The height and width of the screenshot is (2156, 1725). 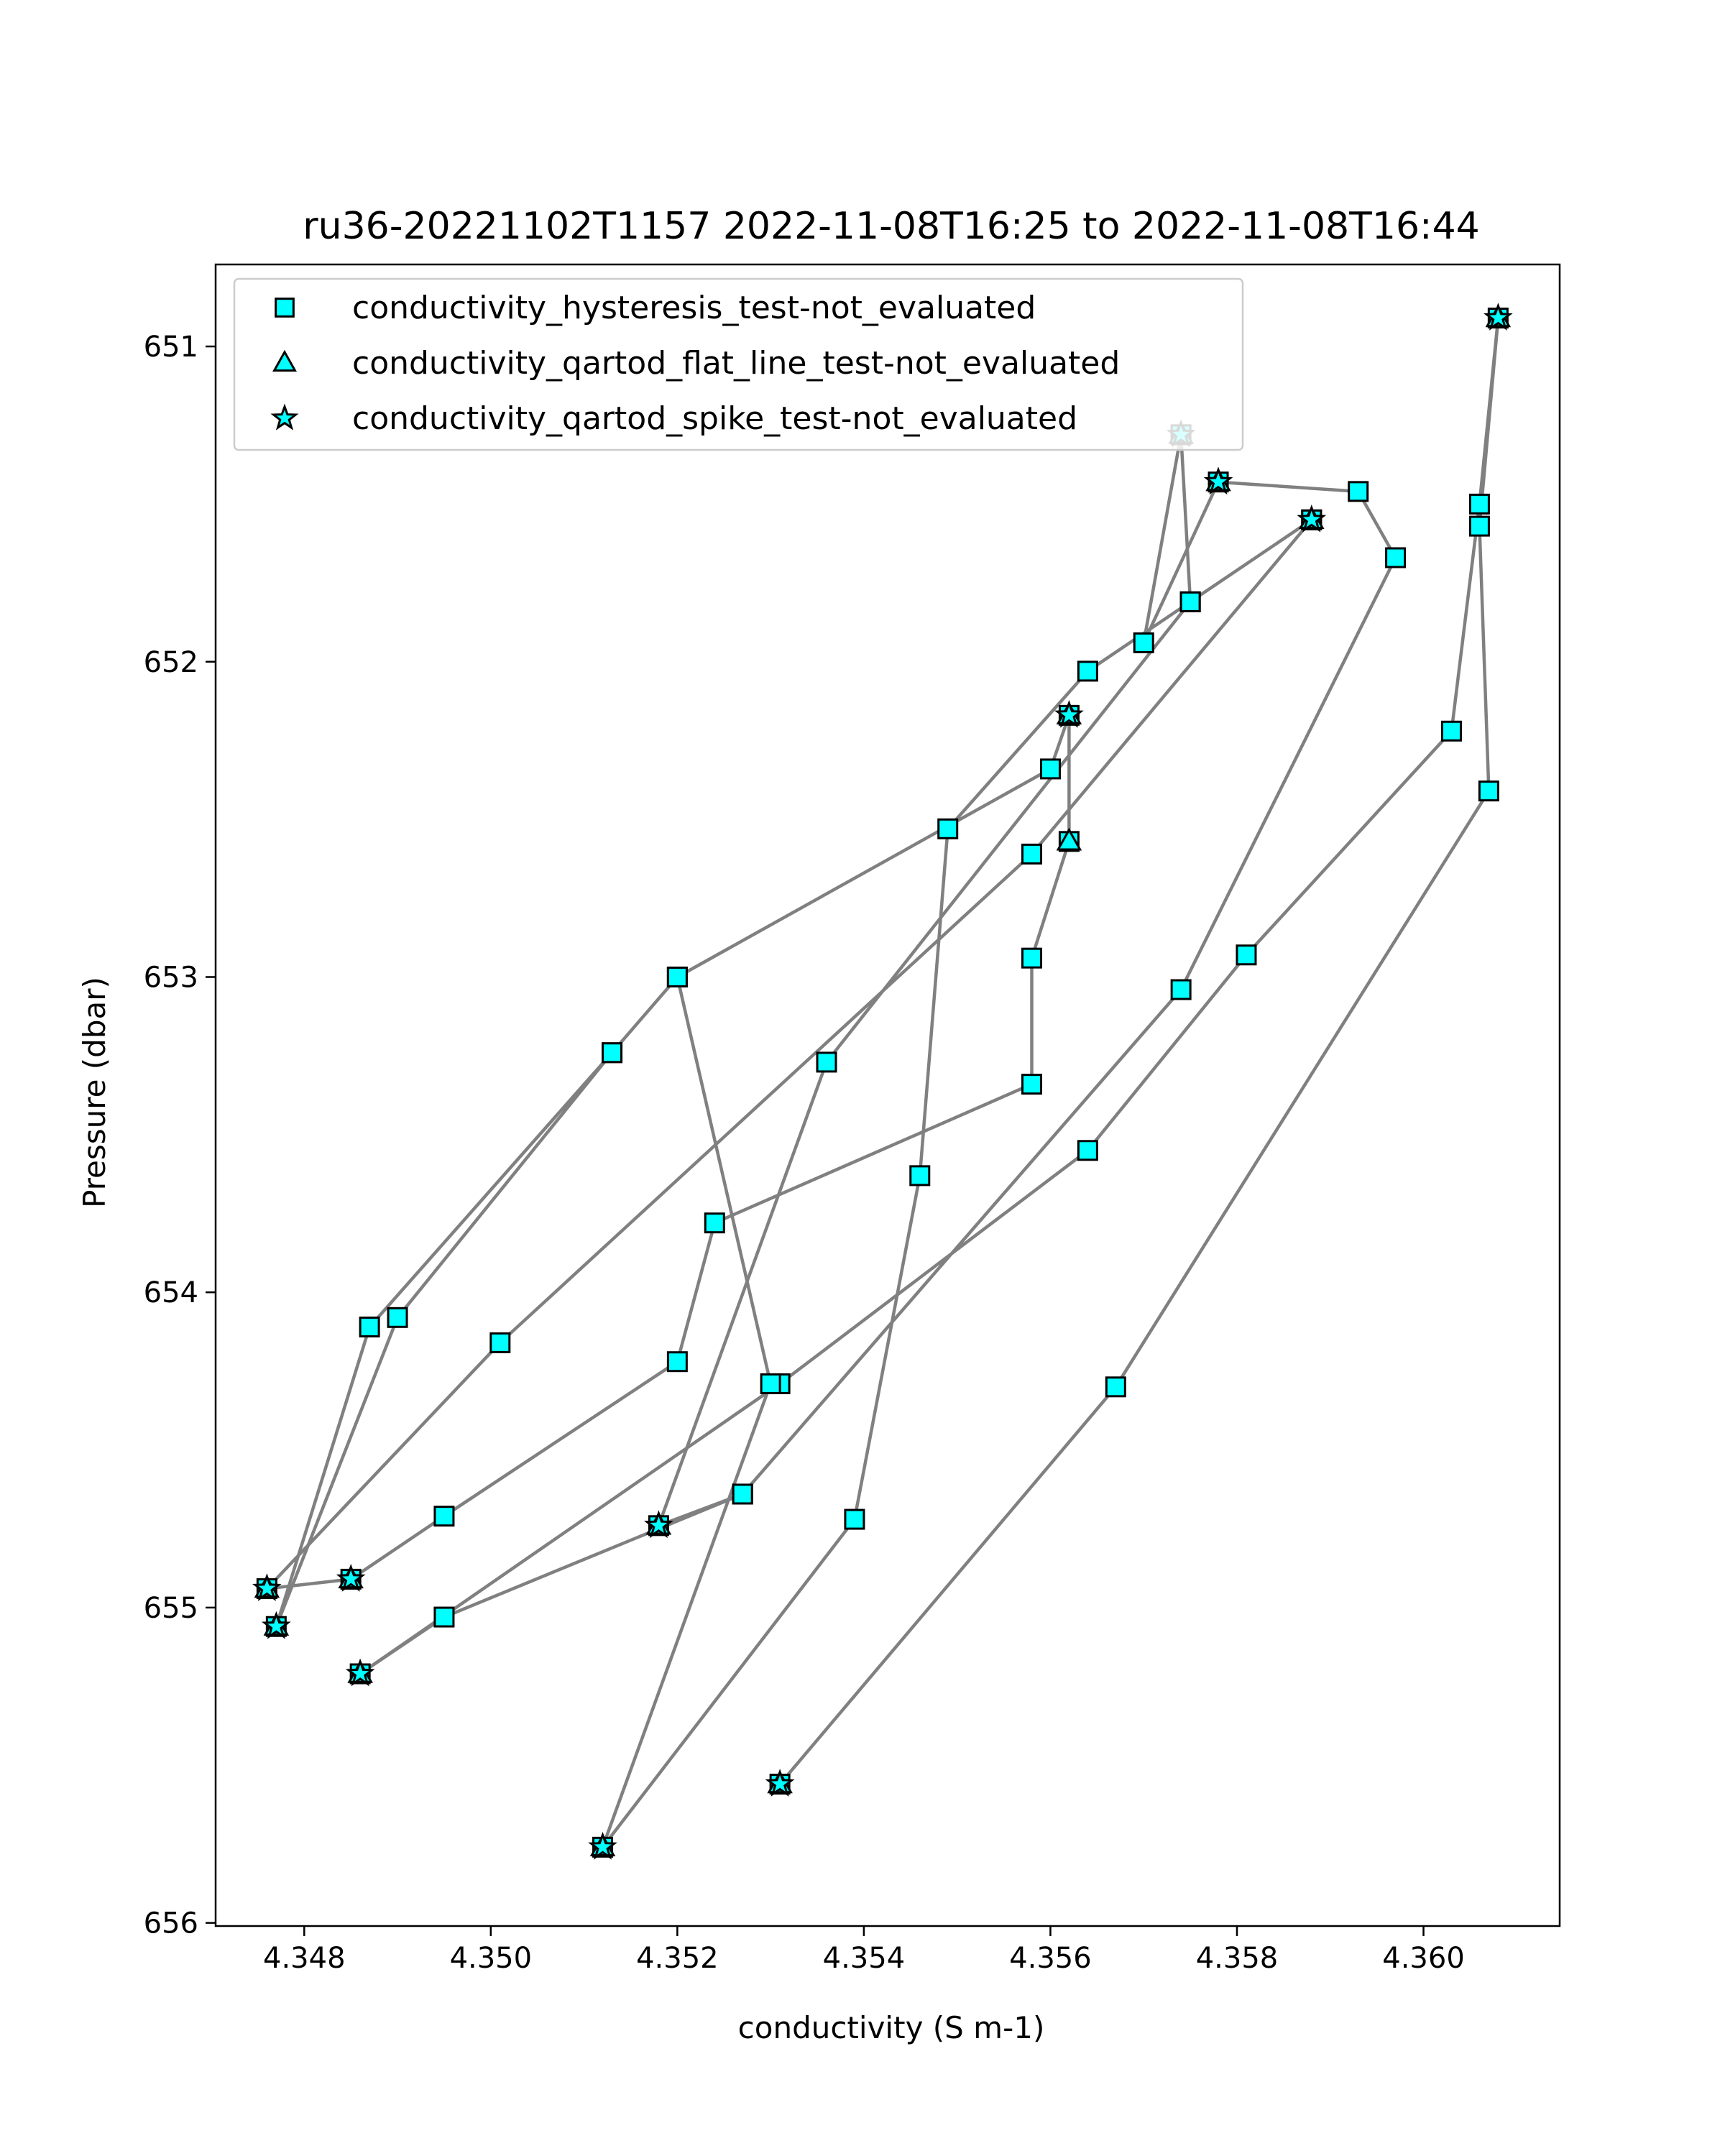 I want to click on x-tick-label: 4.356, so click(x=1050, y=1958).